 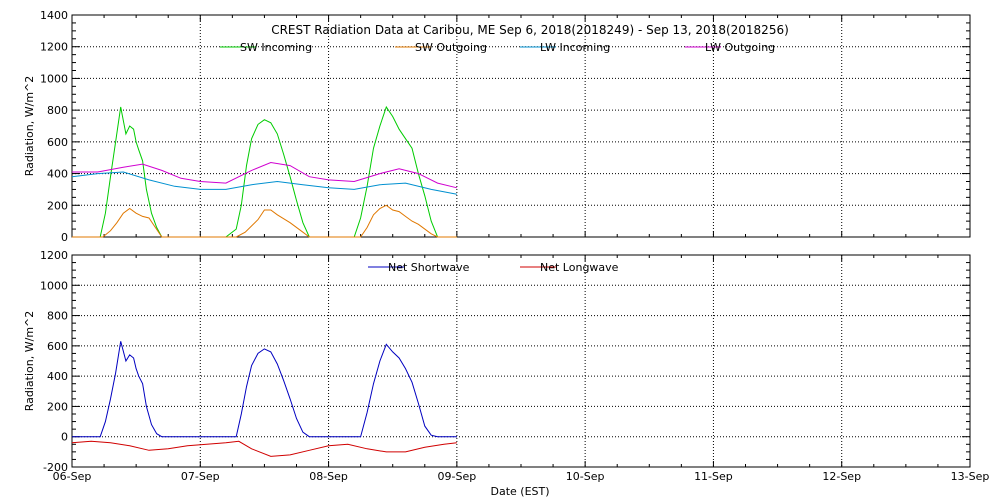 What do you see at coordinates (579, 267) in the screenshot?
I see `legend-label-net-longwave: Net Longwave` at bounding box center [579, 267].